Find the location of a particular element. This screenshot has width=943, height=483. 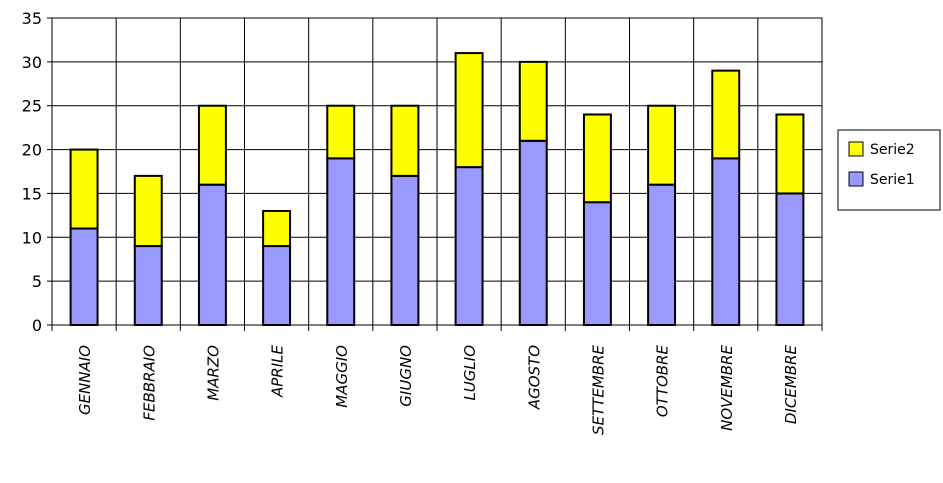

bar-serie2-maggio is located at coordinates (340, 132).